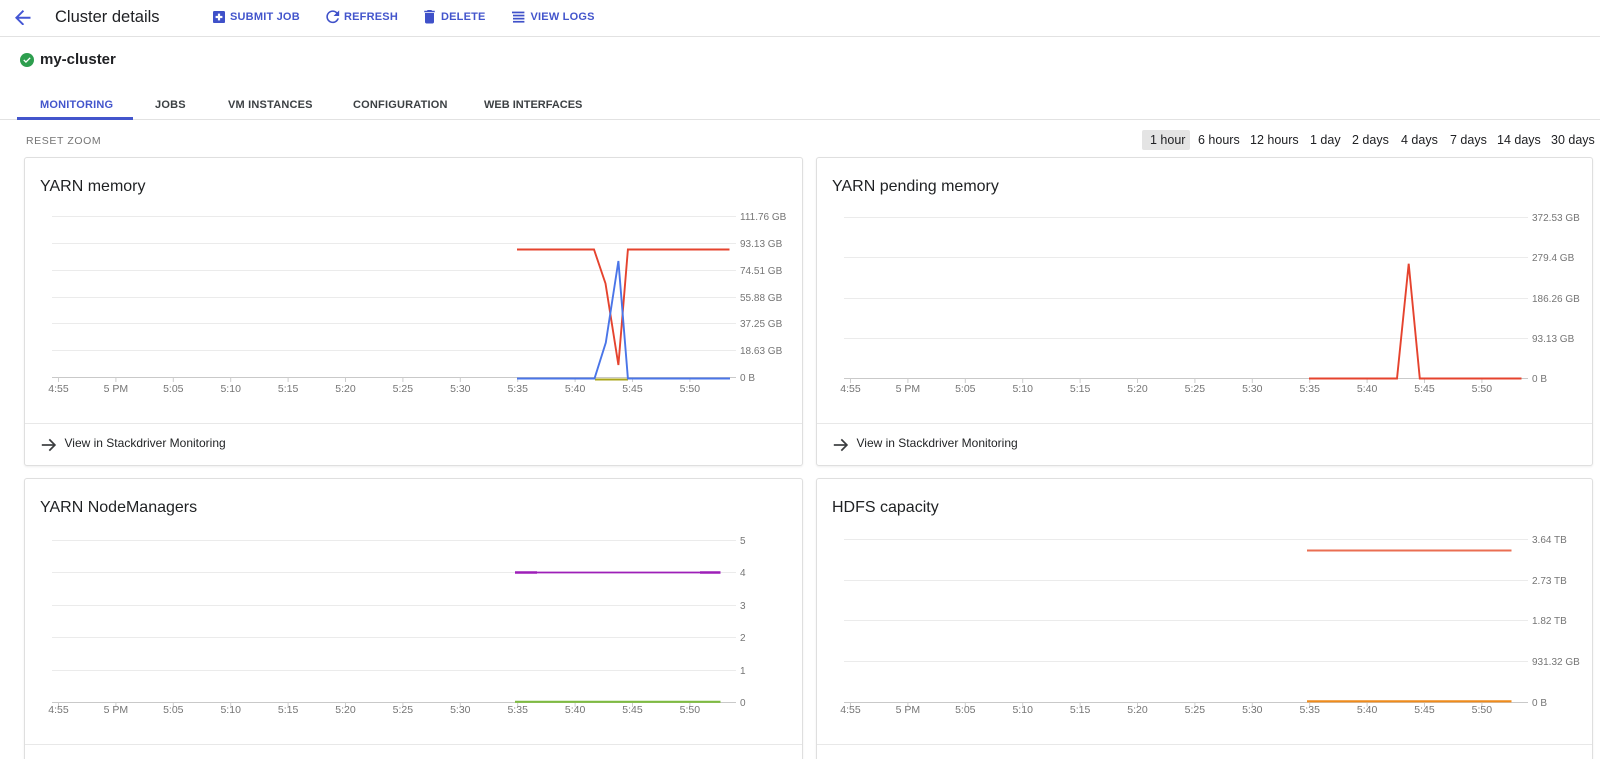 The height and width of the screenshot is (759, 1600). What do you see at coordinates (743, 606) in the screenshot?
I see `svg-text: 3` at bounding box center [743, 606].